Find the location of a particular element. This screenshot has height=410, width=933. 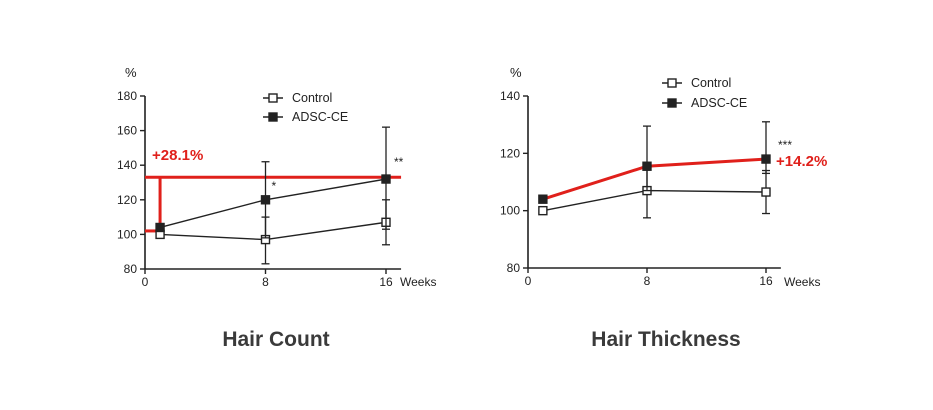

hair-count-x-tick-label: 0 is located at coordinates (145, 282).